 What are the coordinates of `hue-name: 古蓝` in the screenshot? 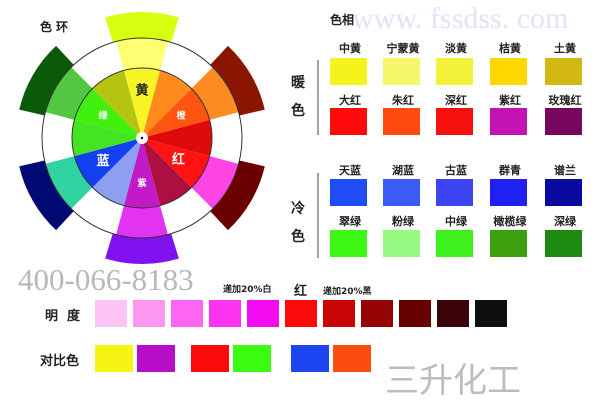 It's located at (456, 170).